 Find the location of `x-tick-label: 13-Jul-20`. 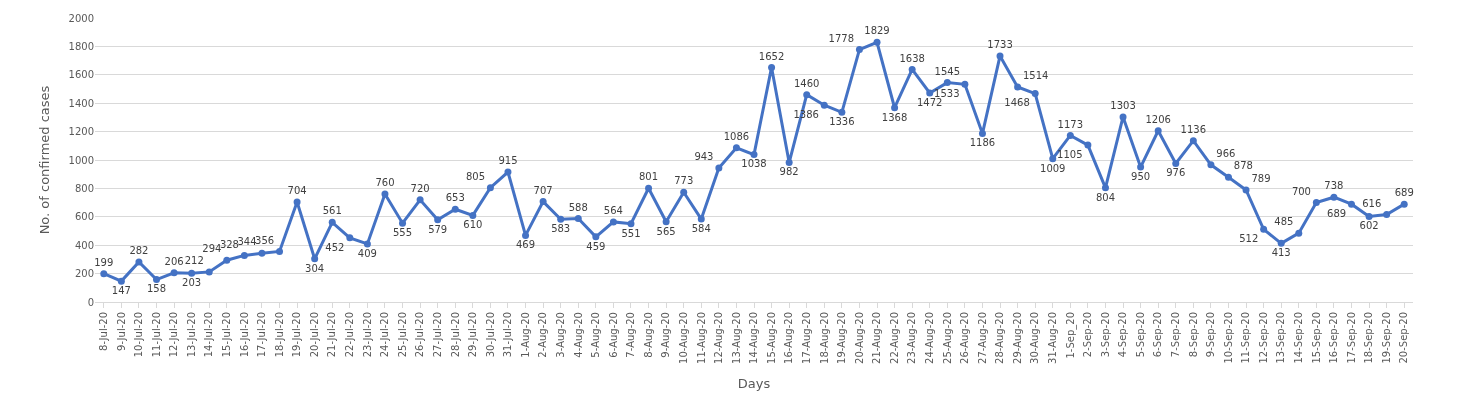

x-tick-label: 13-Jul-20 is located at coordinates (191, 335).